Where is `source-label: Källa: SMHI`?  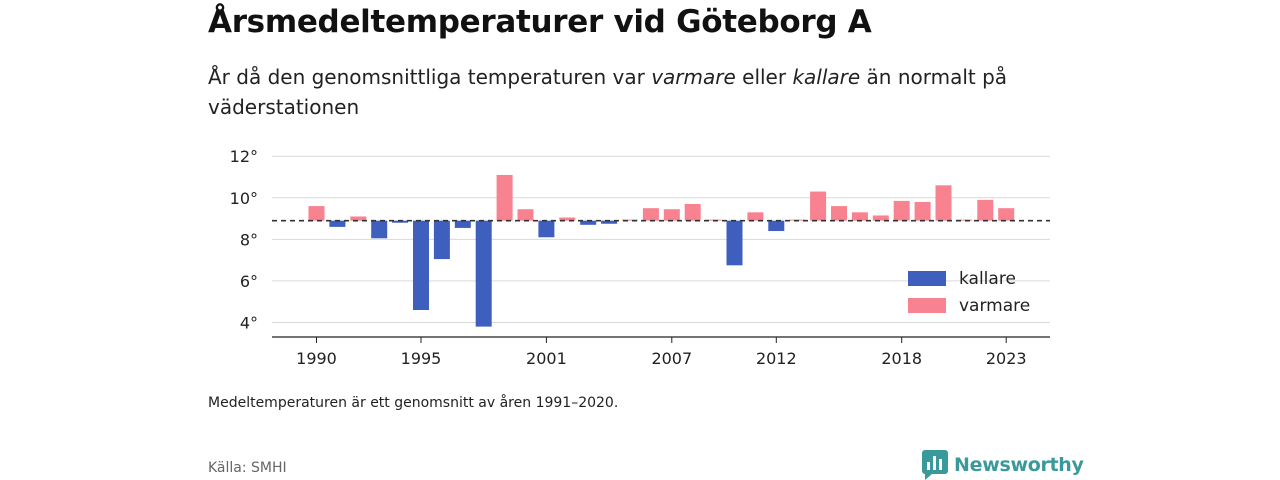 source-label: Källa: SMHI is located at coordinates (247, 468).